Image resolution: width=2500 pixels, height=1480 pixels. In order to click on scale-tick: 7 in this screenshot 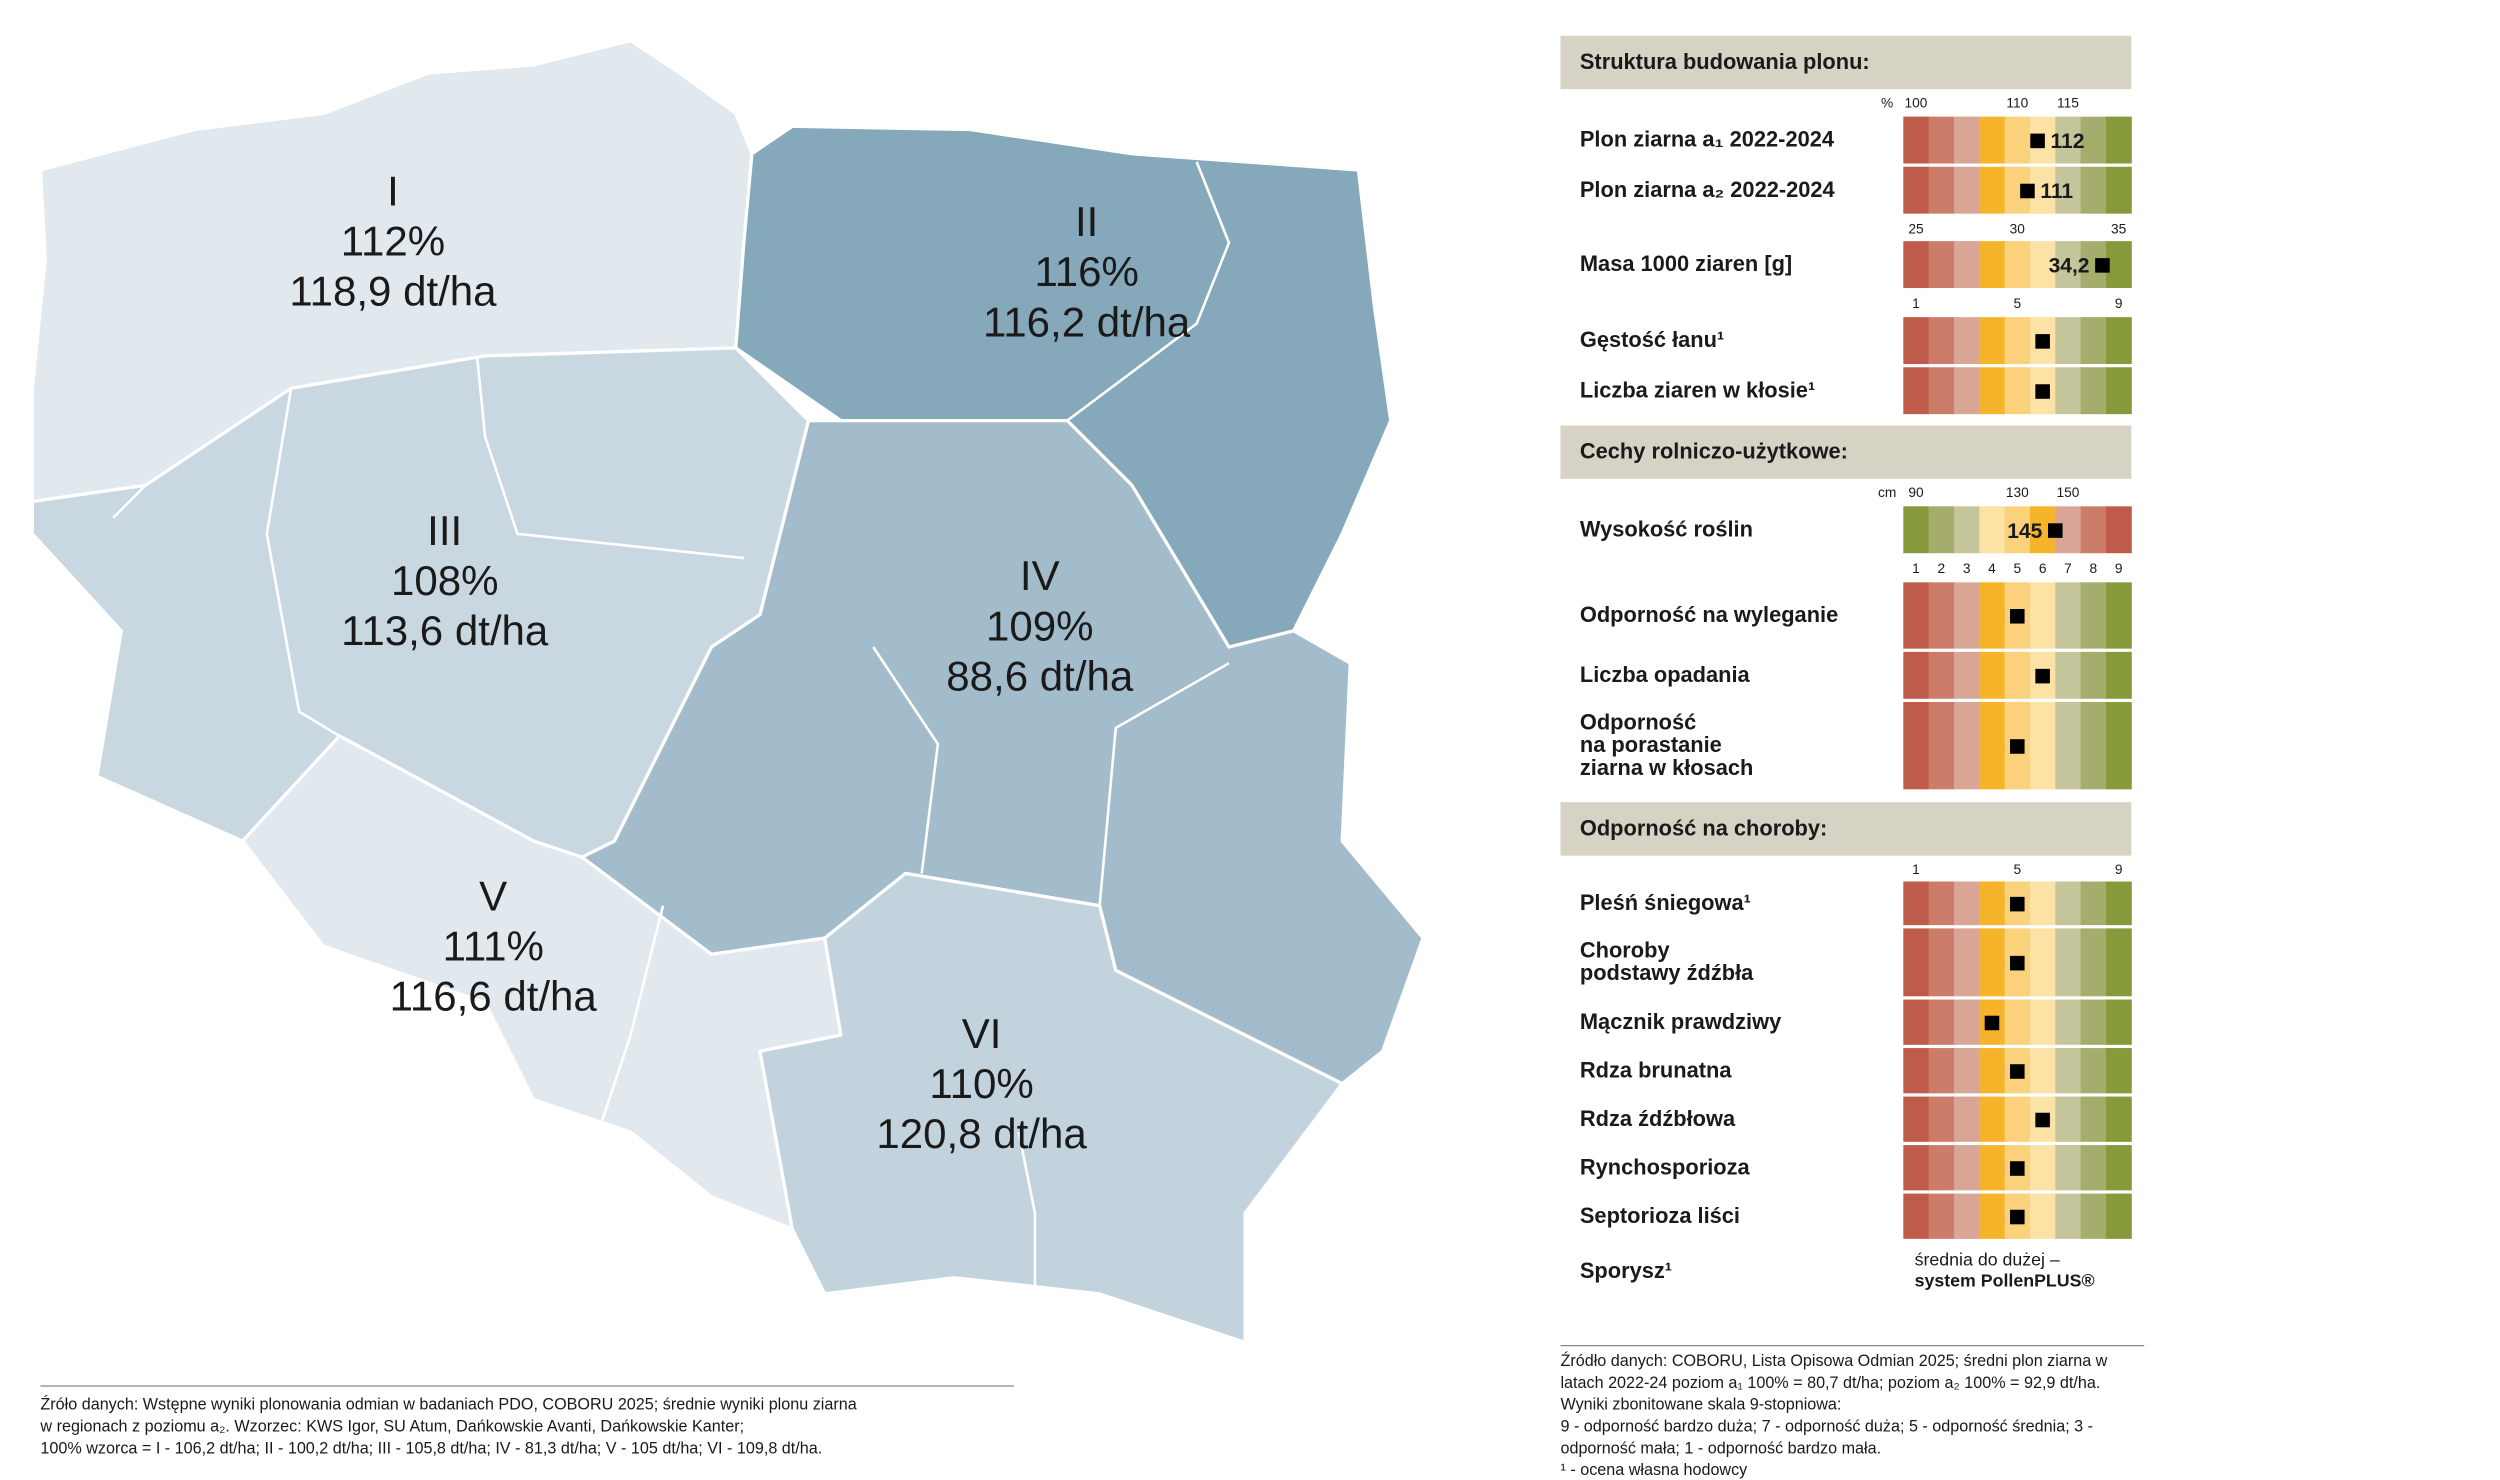, I will do `click(2068, 568)`.